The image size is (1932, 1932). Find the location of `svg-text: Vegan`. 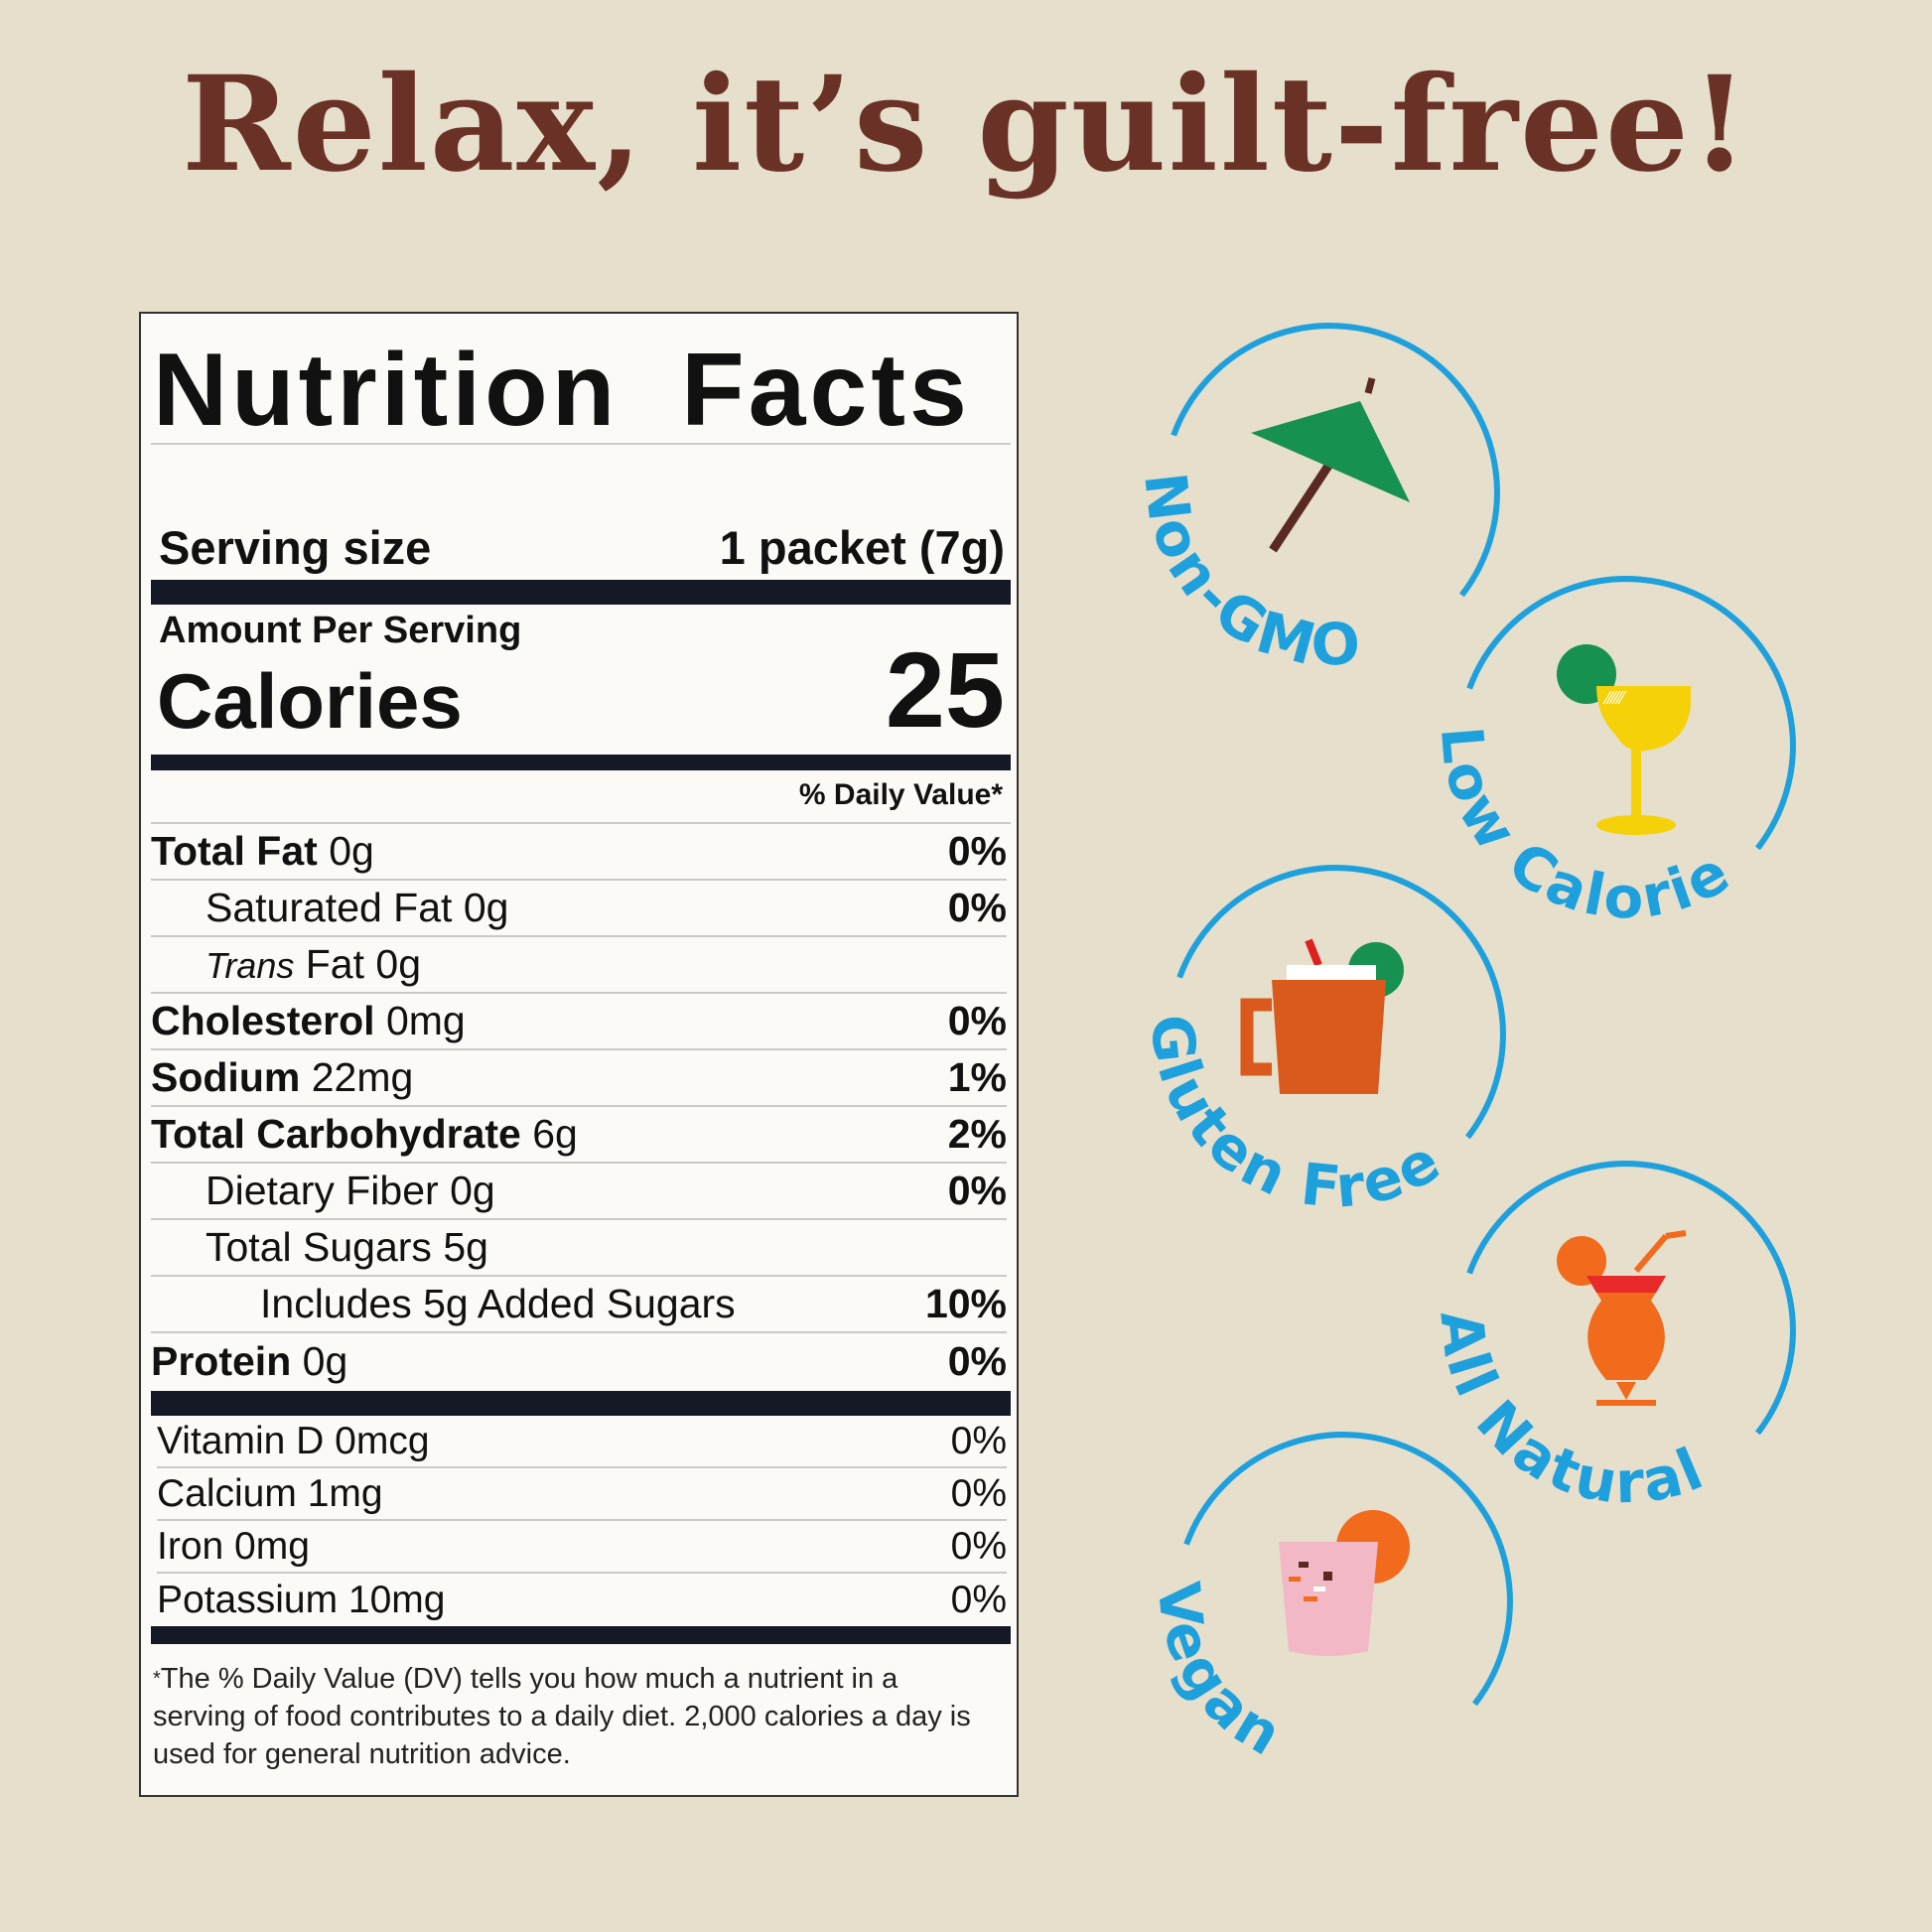

svg-text: Vegan is located at coordinates (1220, 1674).